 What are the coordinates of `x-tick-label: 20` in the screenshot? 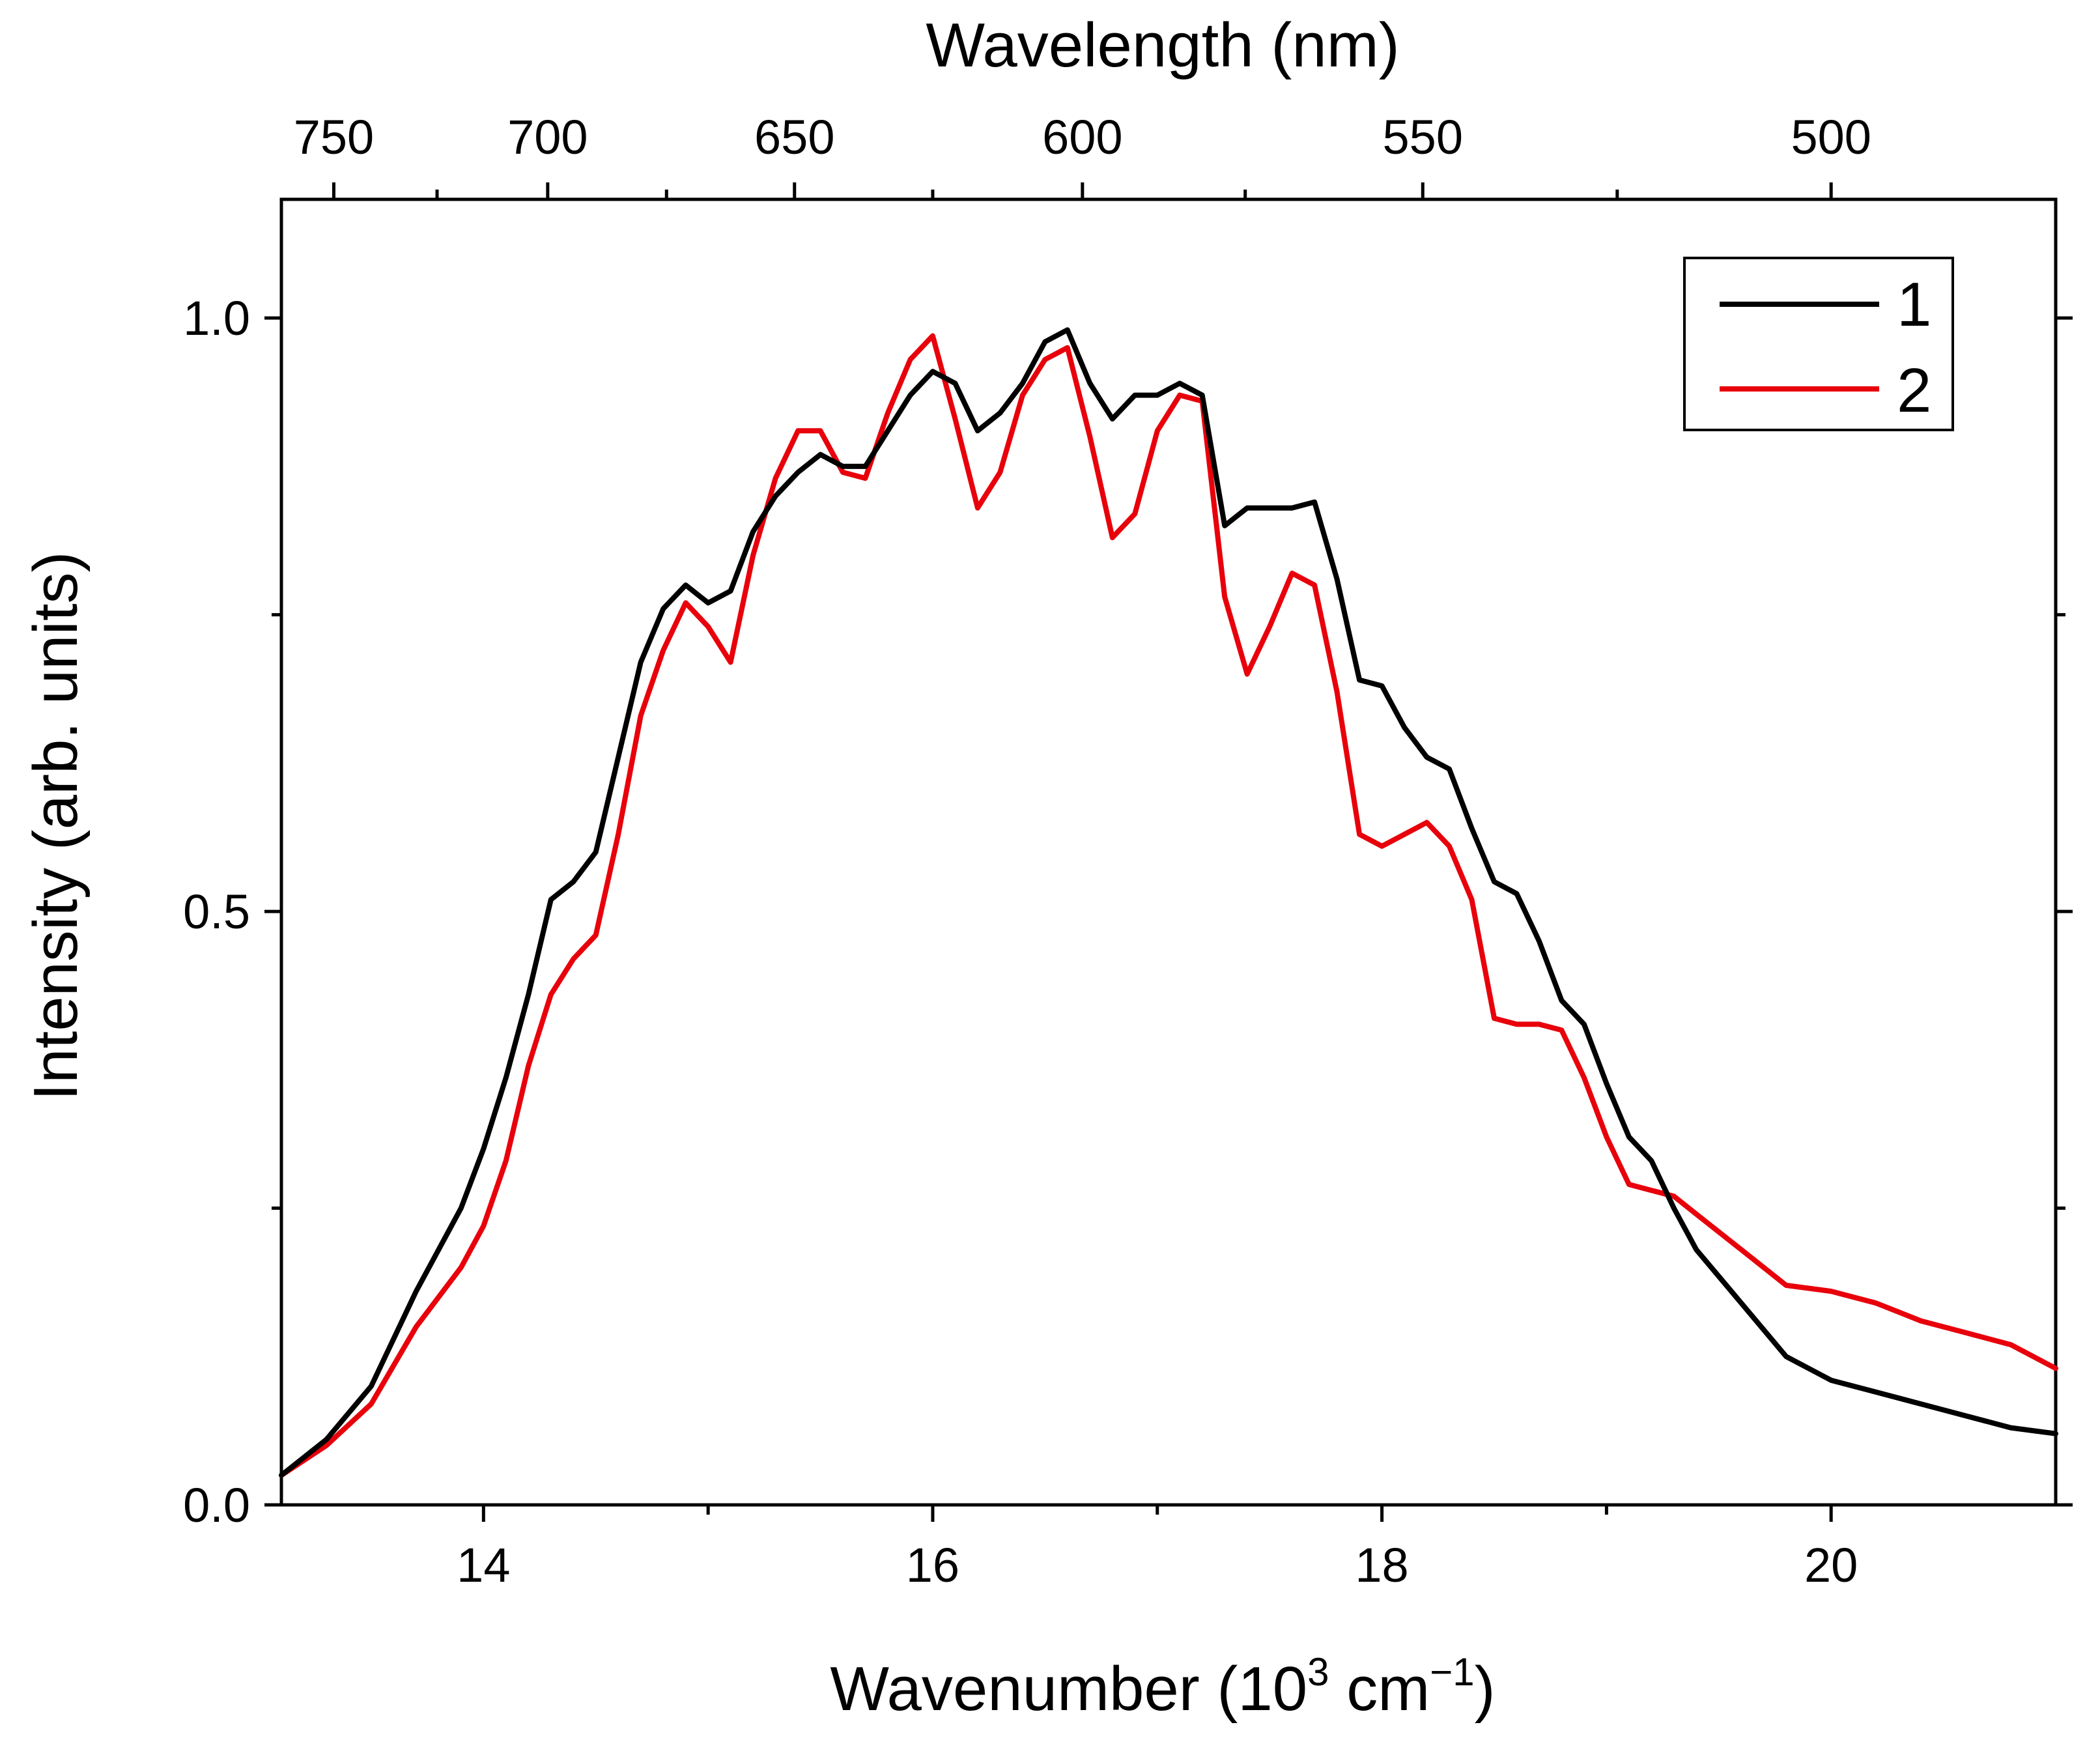 It's located at (1831, 1565).